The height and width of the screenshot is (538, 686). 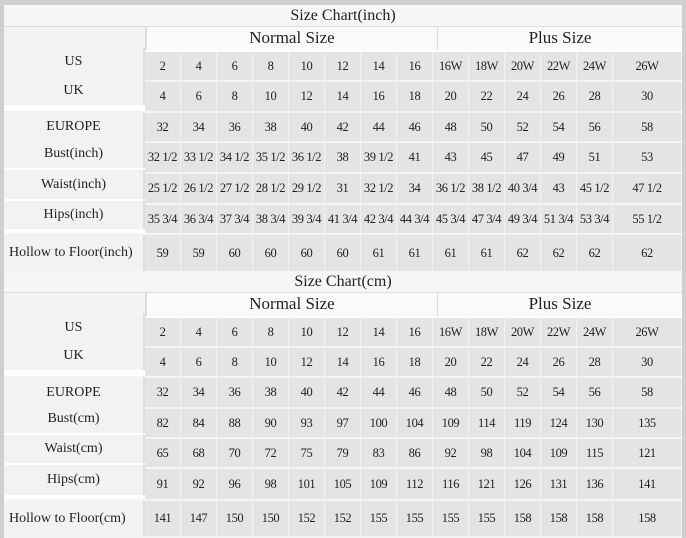 I want to click on table-cell: 26, so click(x=559, y=96).